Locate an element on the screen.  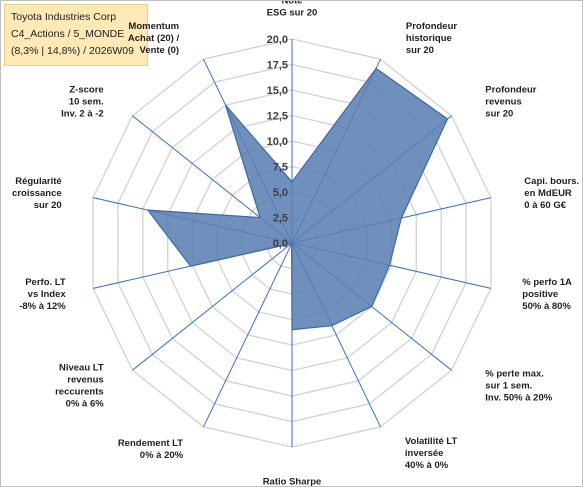
axis-label: Momentum Achat (20) / Vente (0) is located at coordinates (154, 38).